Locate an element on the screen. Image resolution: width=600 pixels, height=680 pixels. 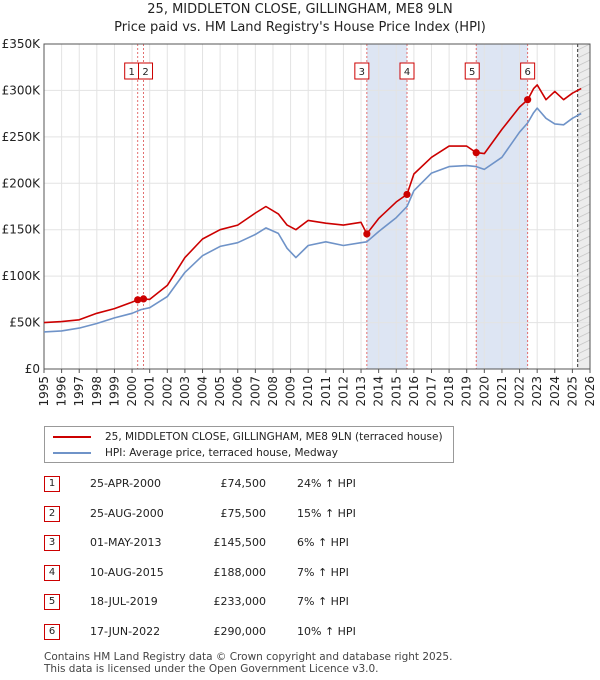
legend-swatch-property is located at coordinates (72, 437).